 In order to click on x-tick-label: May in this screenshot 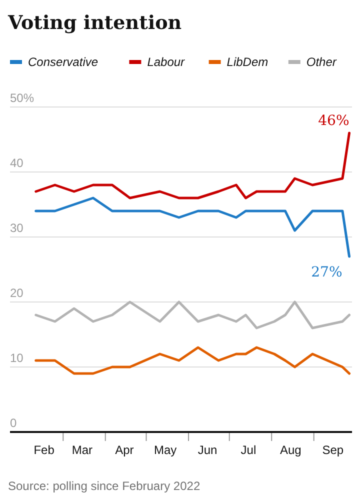, I will do `click(165, 450)`.